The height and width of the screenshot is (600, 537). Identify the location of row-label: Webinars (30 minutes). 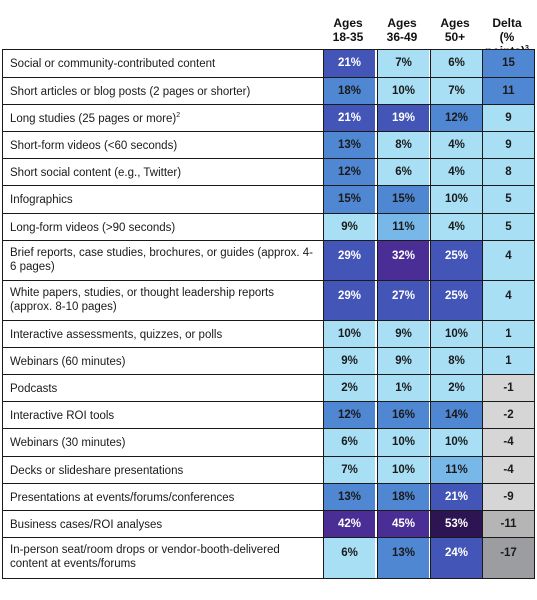
(164, 439).